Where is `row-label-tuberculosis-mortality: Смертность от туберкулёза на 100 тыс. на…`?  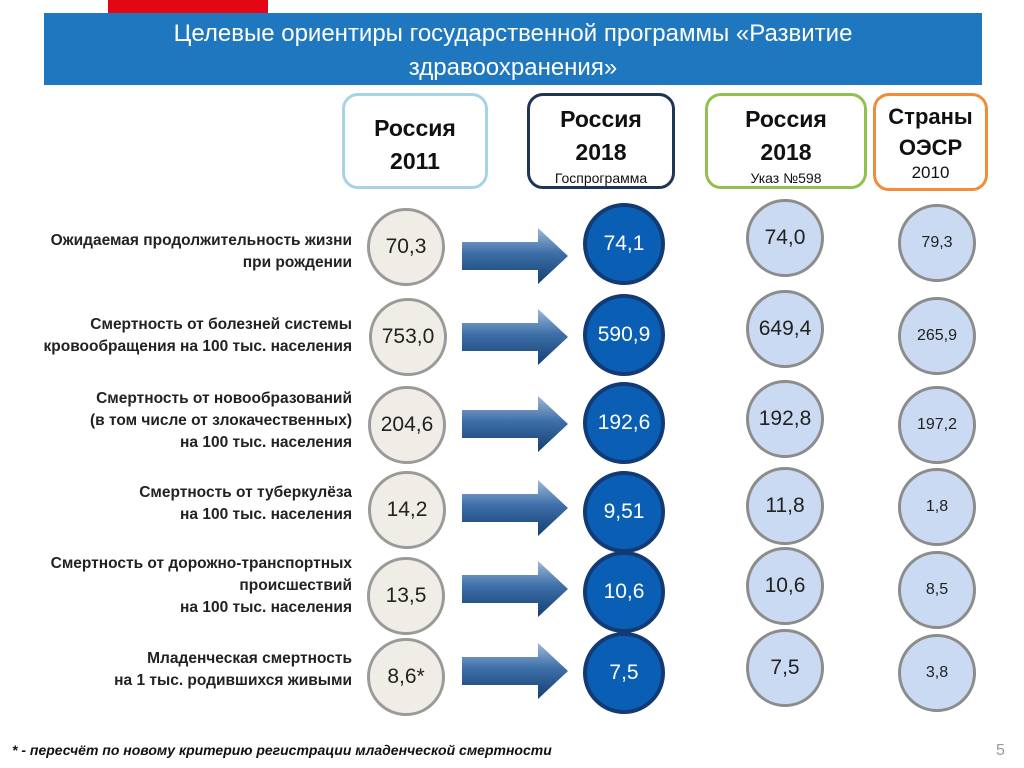 row-label-tuberculosis-mortality: Смертность от туберкулёза на 100 тыс. на… is located at coordinates (245, 504).